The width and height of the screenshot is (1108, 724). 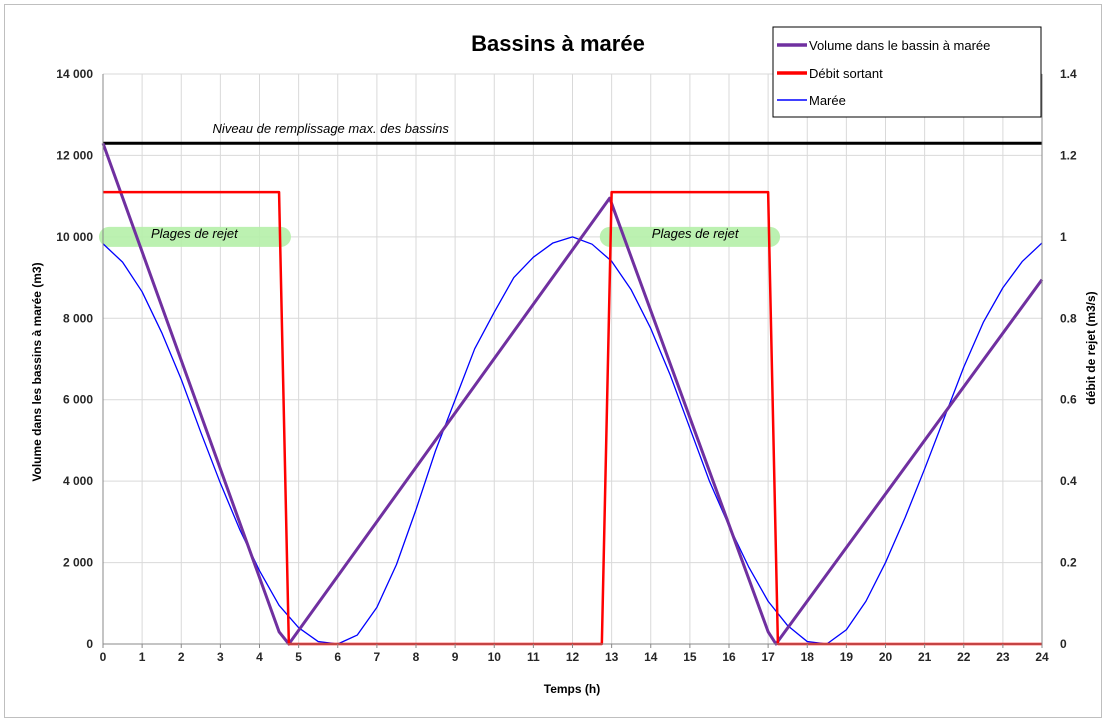 I want to click on x-tick-label: 16, so click(x=729, y=657).